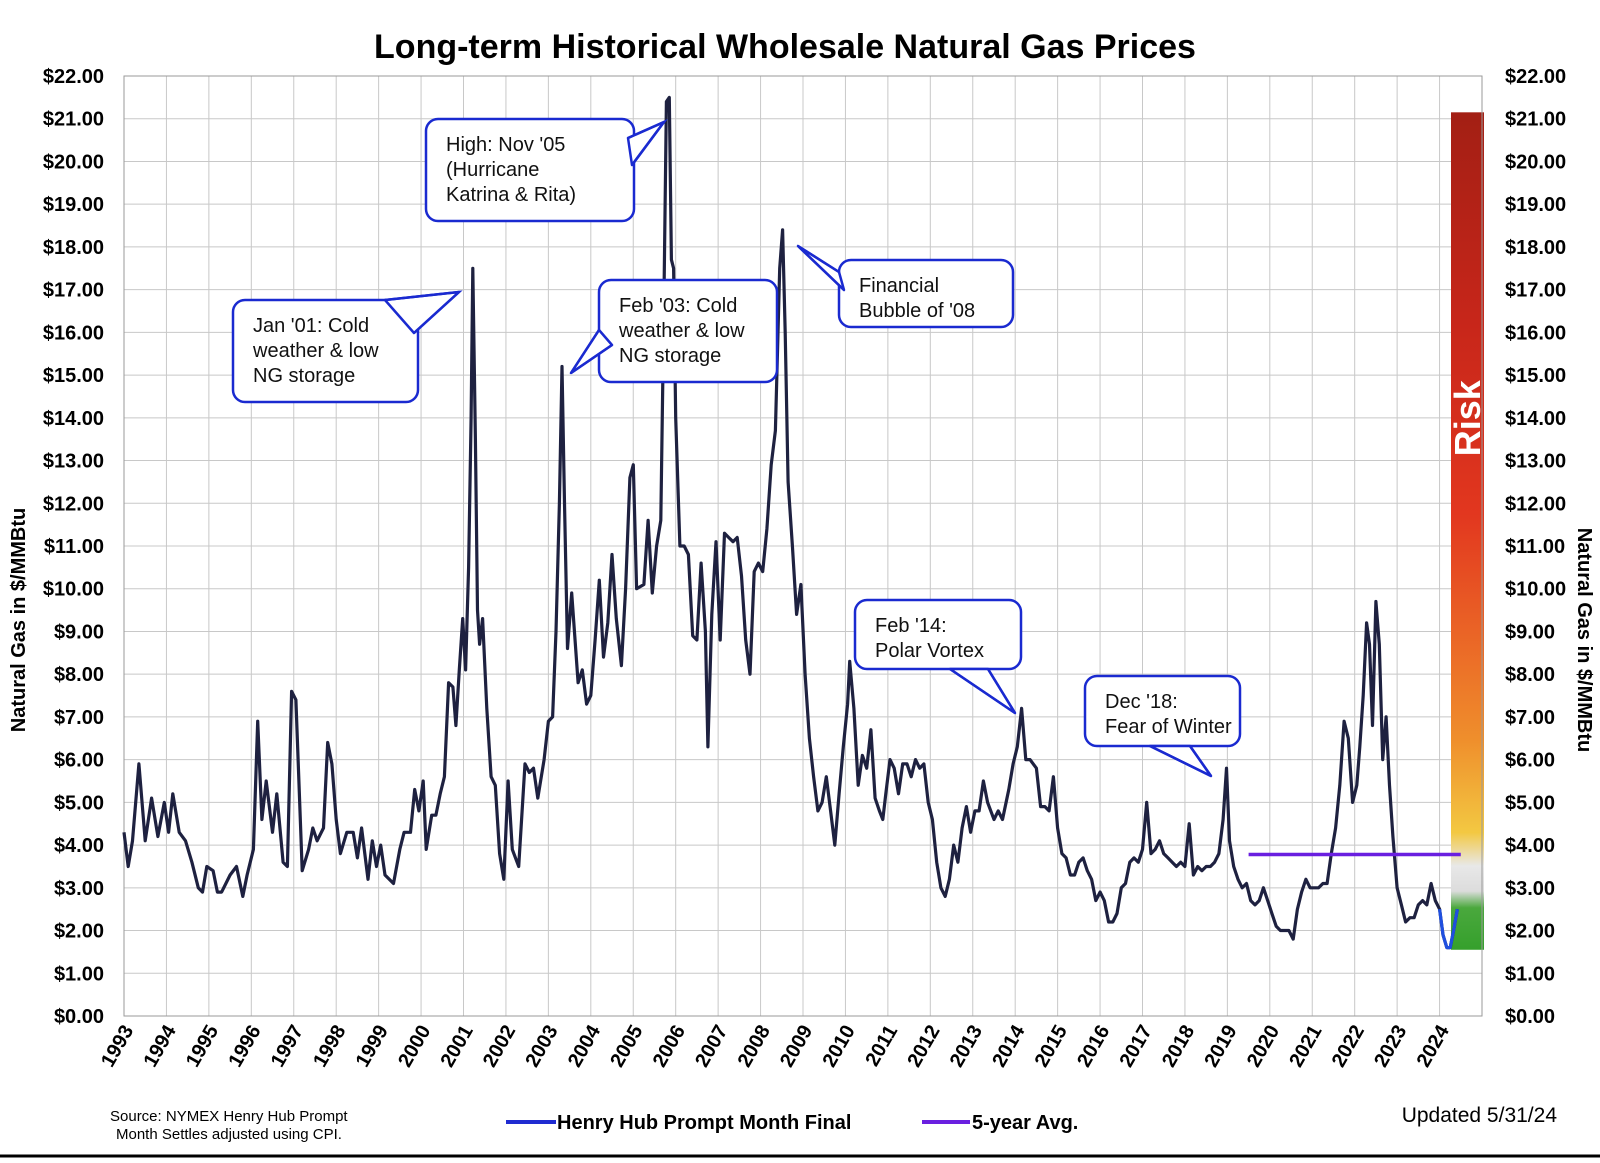 This screenshot has width=1600, height=1163. Describe the element at coordinates (79, 1017) in the screenshot. I see `y-tick-label-left: $0.00` at that location.